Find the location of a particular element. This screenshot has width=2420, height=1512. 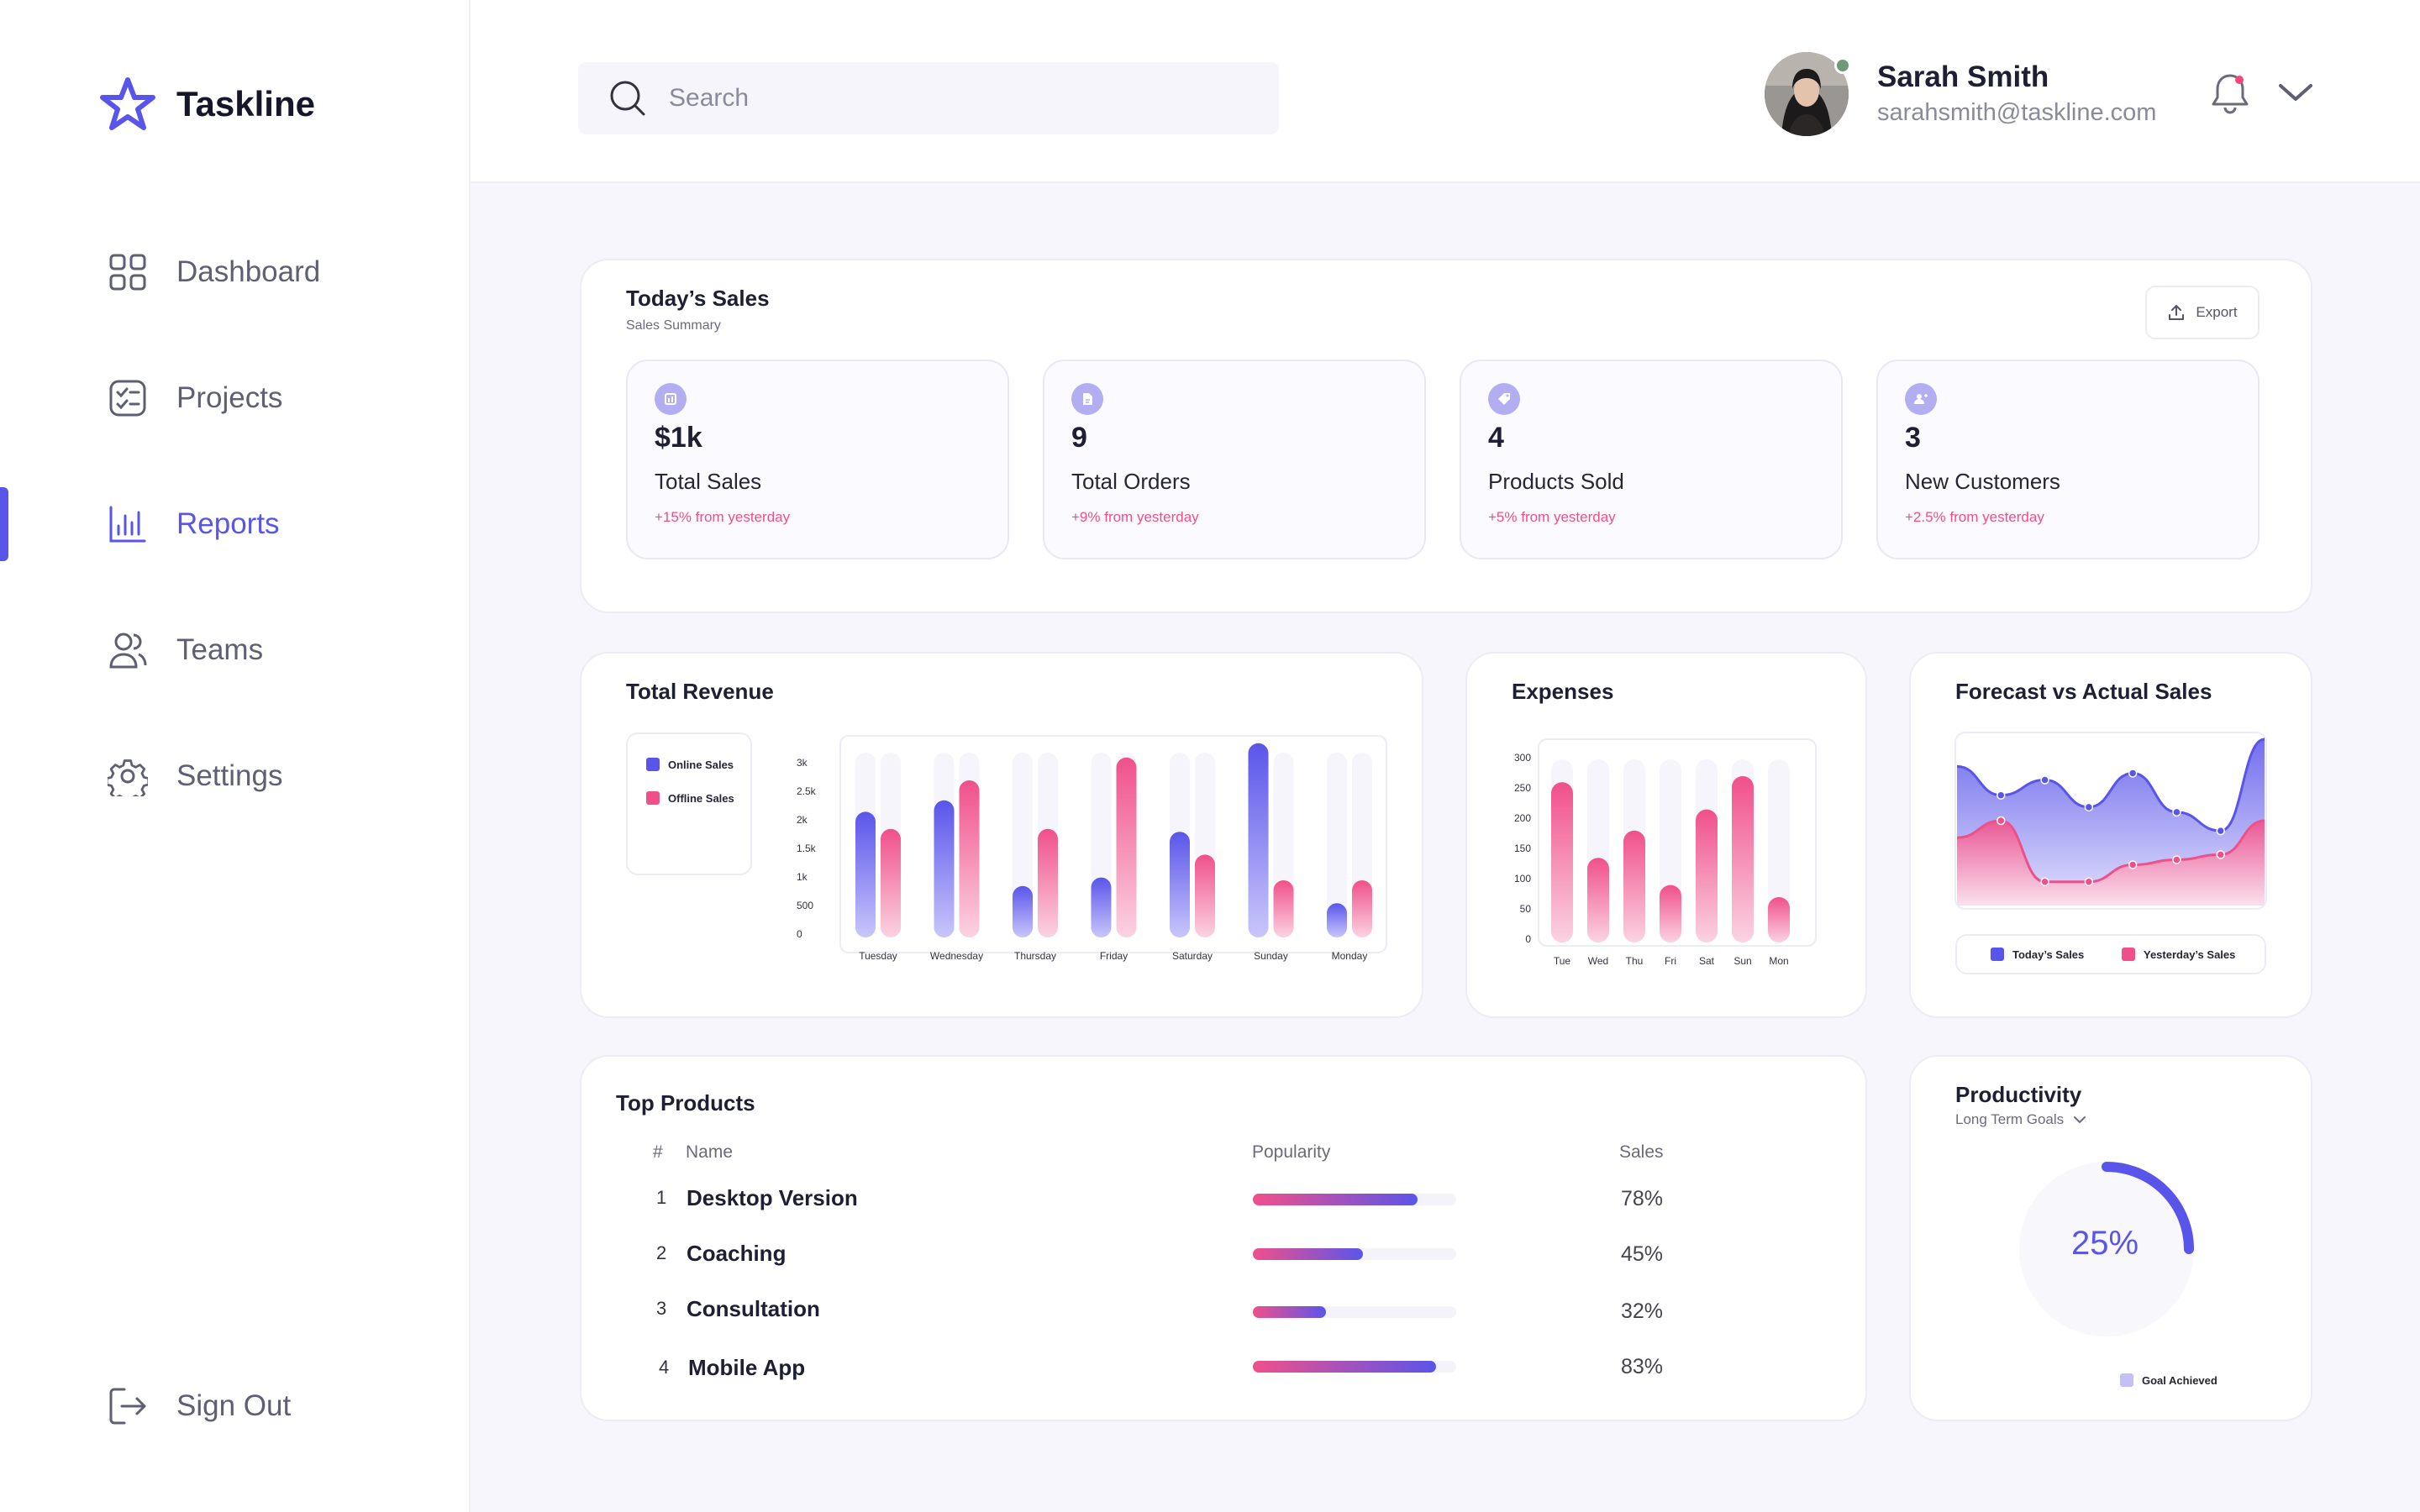

y-tick-label: 100 is located at coordinates (1523, 879).